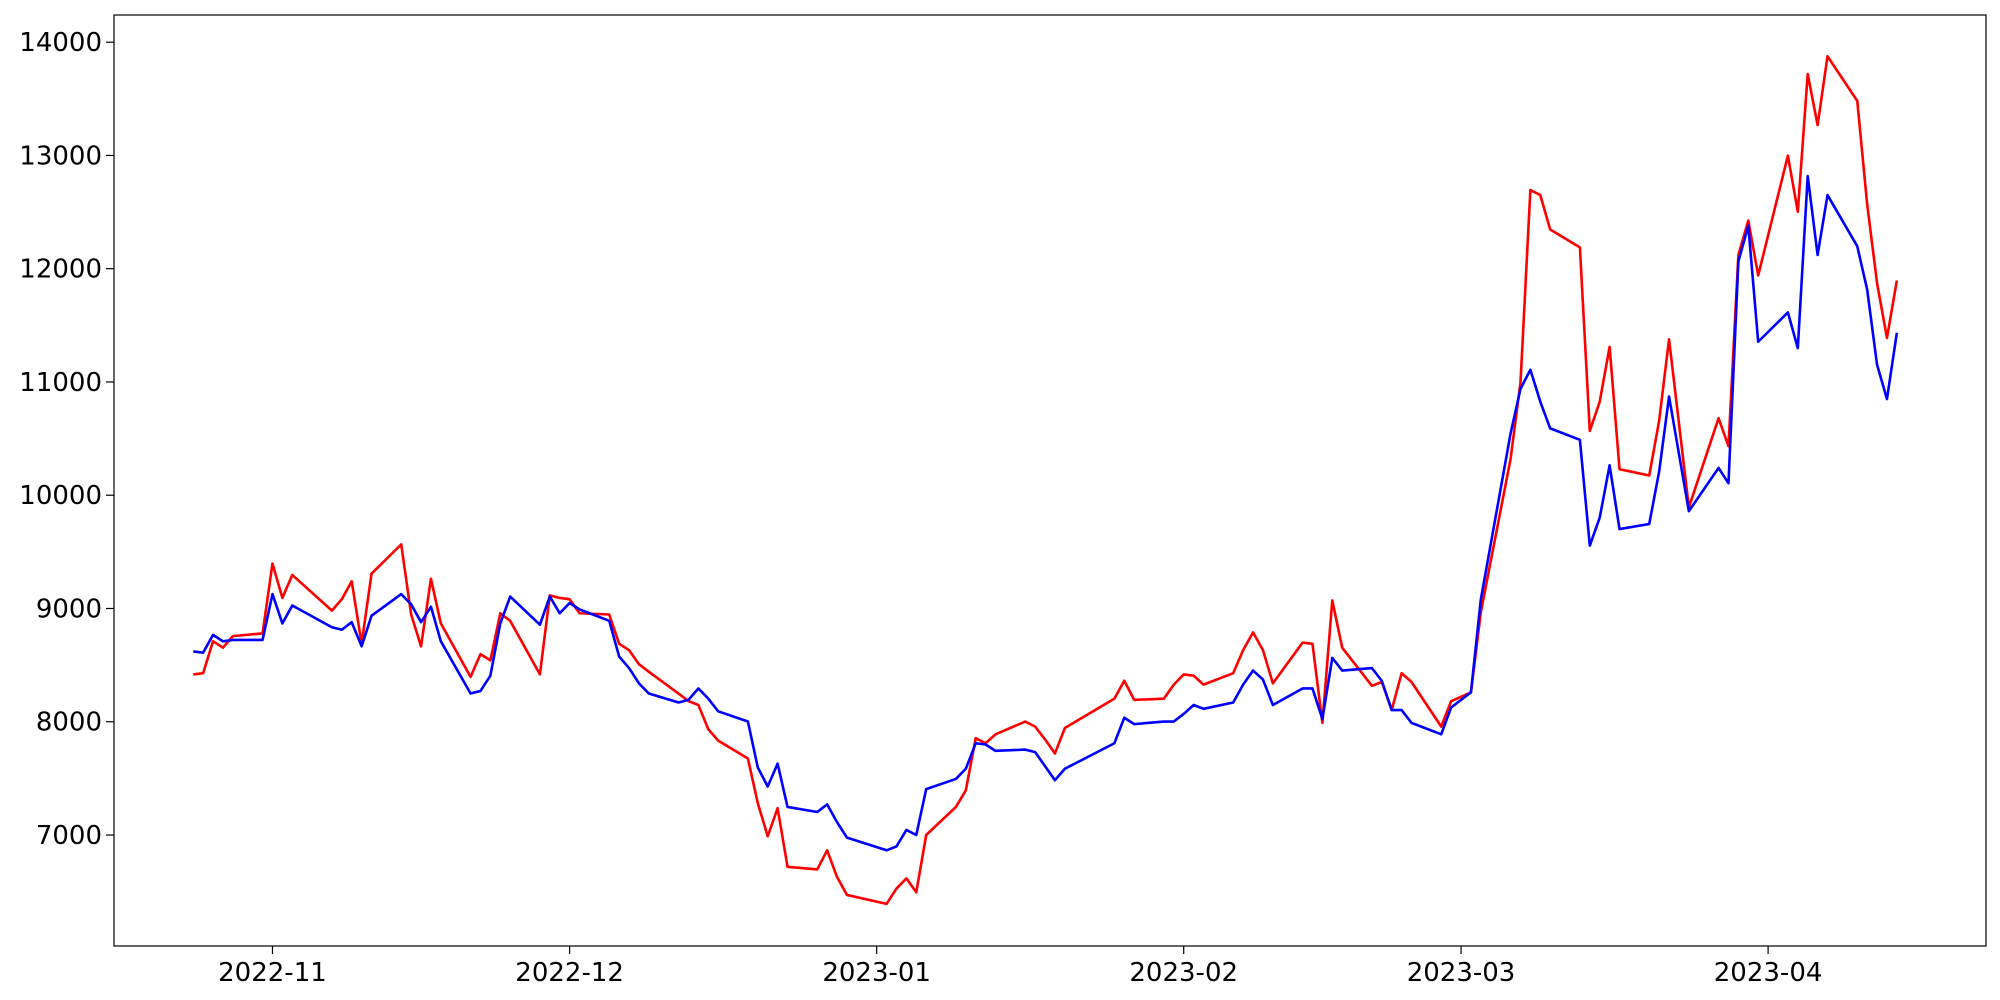 Image resolution: width=2000 pixels, height=1000 pixels. What do you see at coordinates (60, 156) in the screenshot?
I see `y-tick-label: 13000` at bounding box center [60, 156].